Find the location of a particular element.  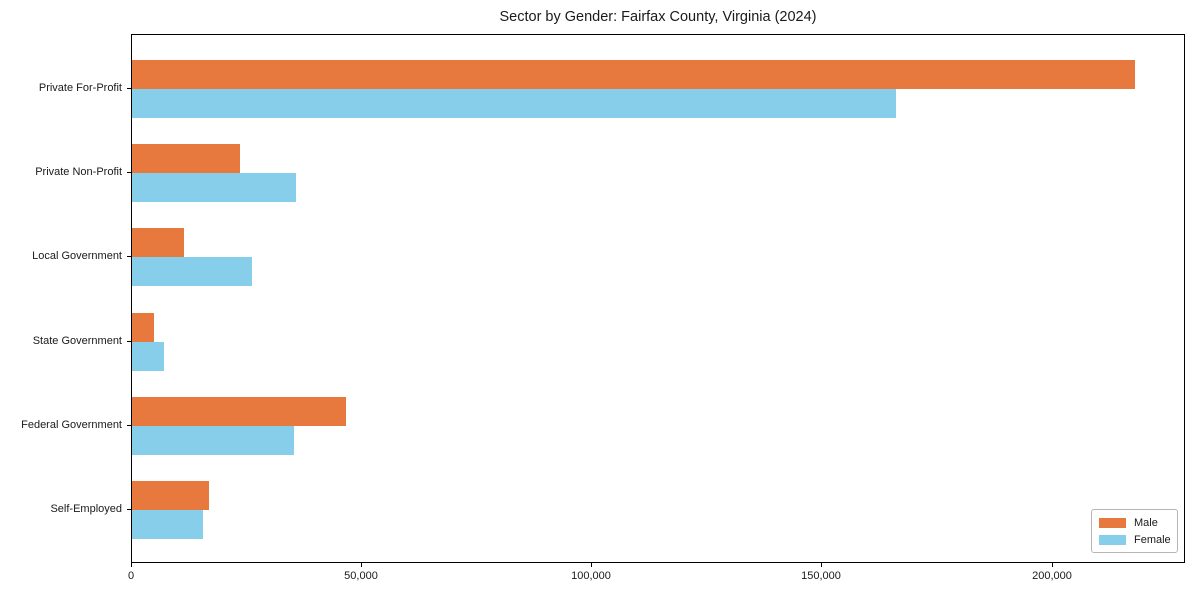

bar-male-state-government is located at coordinates (143, 327).